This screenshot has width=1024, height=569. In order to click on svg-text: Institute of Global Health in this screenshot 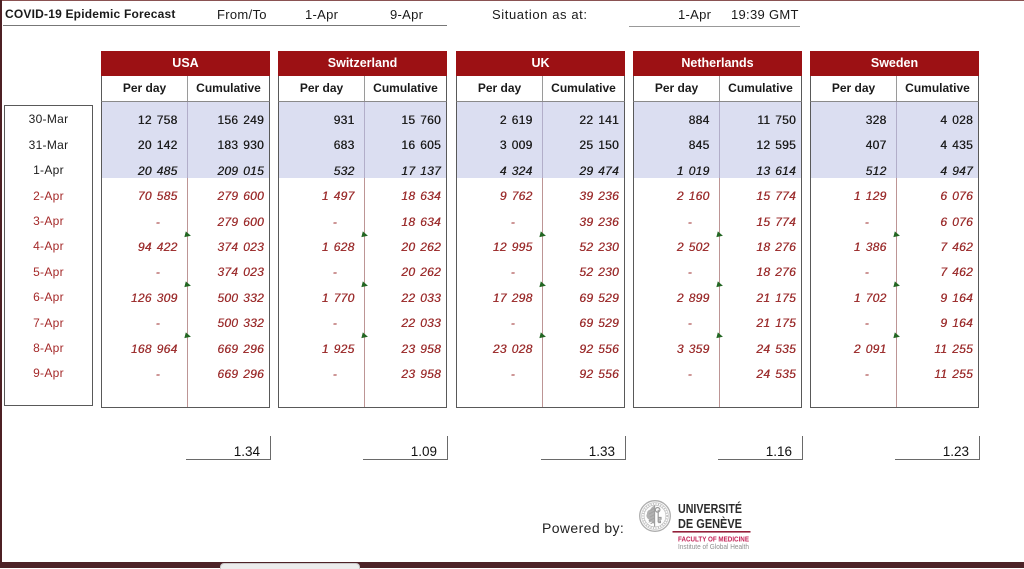, I will do `click(713, 546)`.